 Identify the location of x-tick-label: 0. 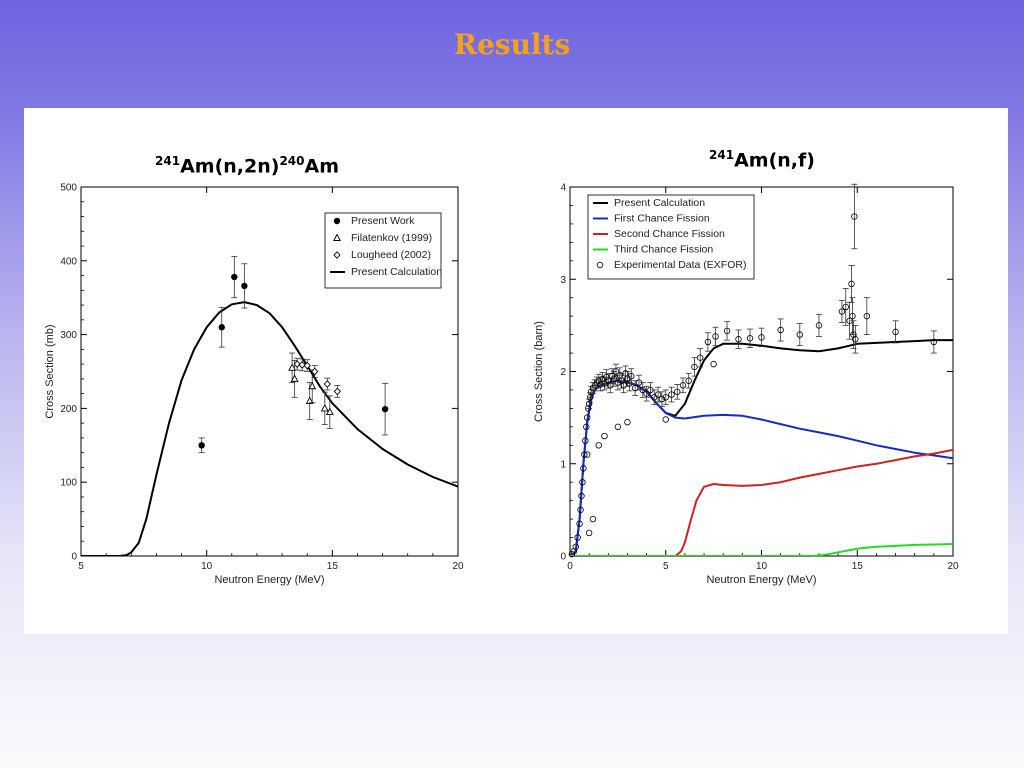
(570, 566).